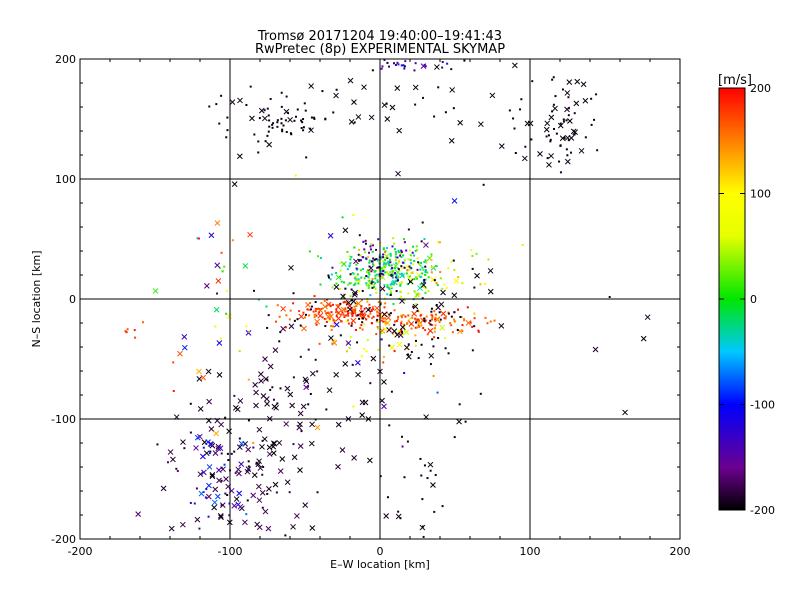 The height and width of the screenshot is (604, 800). What do you see at coordinates (753, 299) in the screenshot?
I see `colorbar-tick-label: 0` at bounding box center [753, 299].